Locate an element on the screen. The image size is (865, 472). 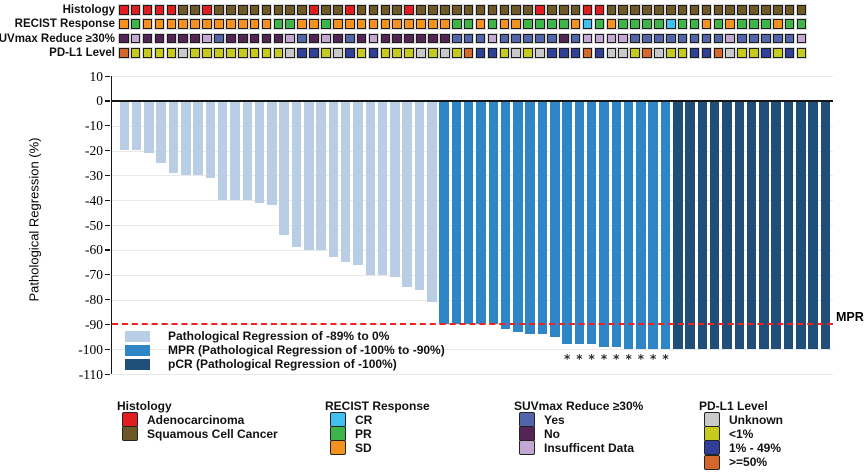
legend-label: Insufficent Data is located at coordinates (589, 447).